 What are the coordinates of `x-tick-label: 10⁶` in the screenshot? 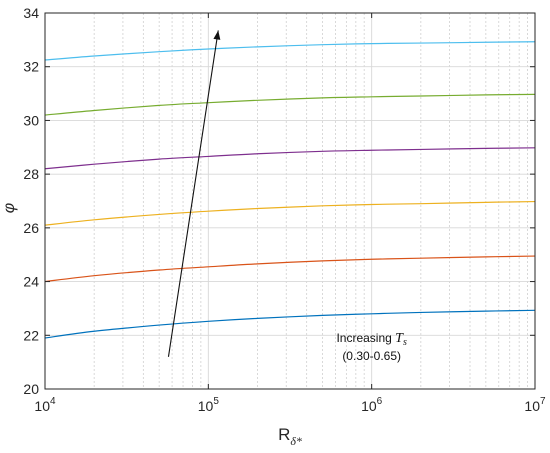 It's located at (372, 405).